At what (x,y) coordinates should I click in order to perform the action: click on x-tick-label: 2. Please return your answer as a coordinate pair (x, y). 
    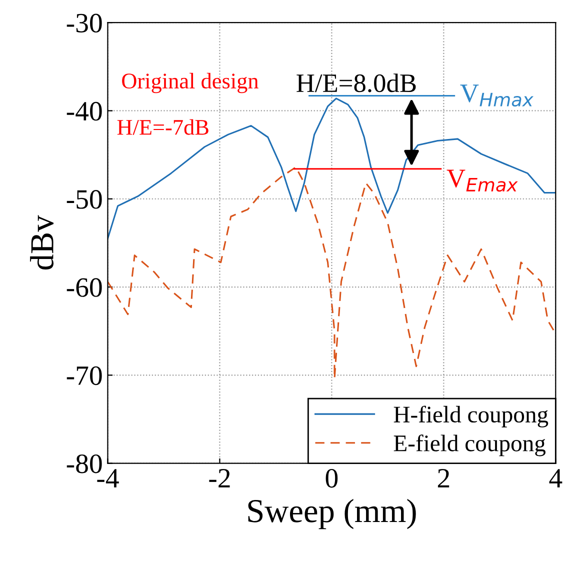
    Looking at the image, I should click on (444, 478).